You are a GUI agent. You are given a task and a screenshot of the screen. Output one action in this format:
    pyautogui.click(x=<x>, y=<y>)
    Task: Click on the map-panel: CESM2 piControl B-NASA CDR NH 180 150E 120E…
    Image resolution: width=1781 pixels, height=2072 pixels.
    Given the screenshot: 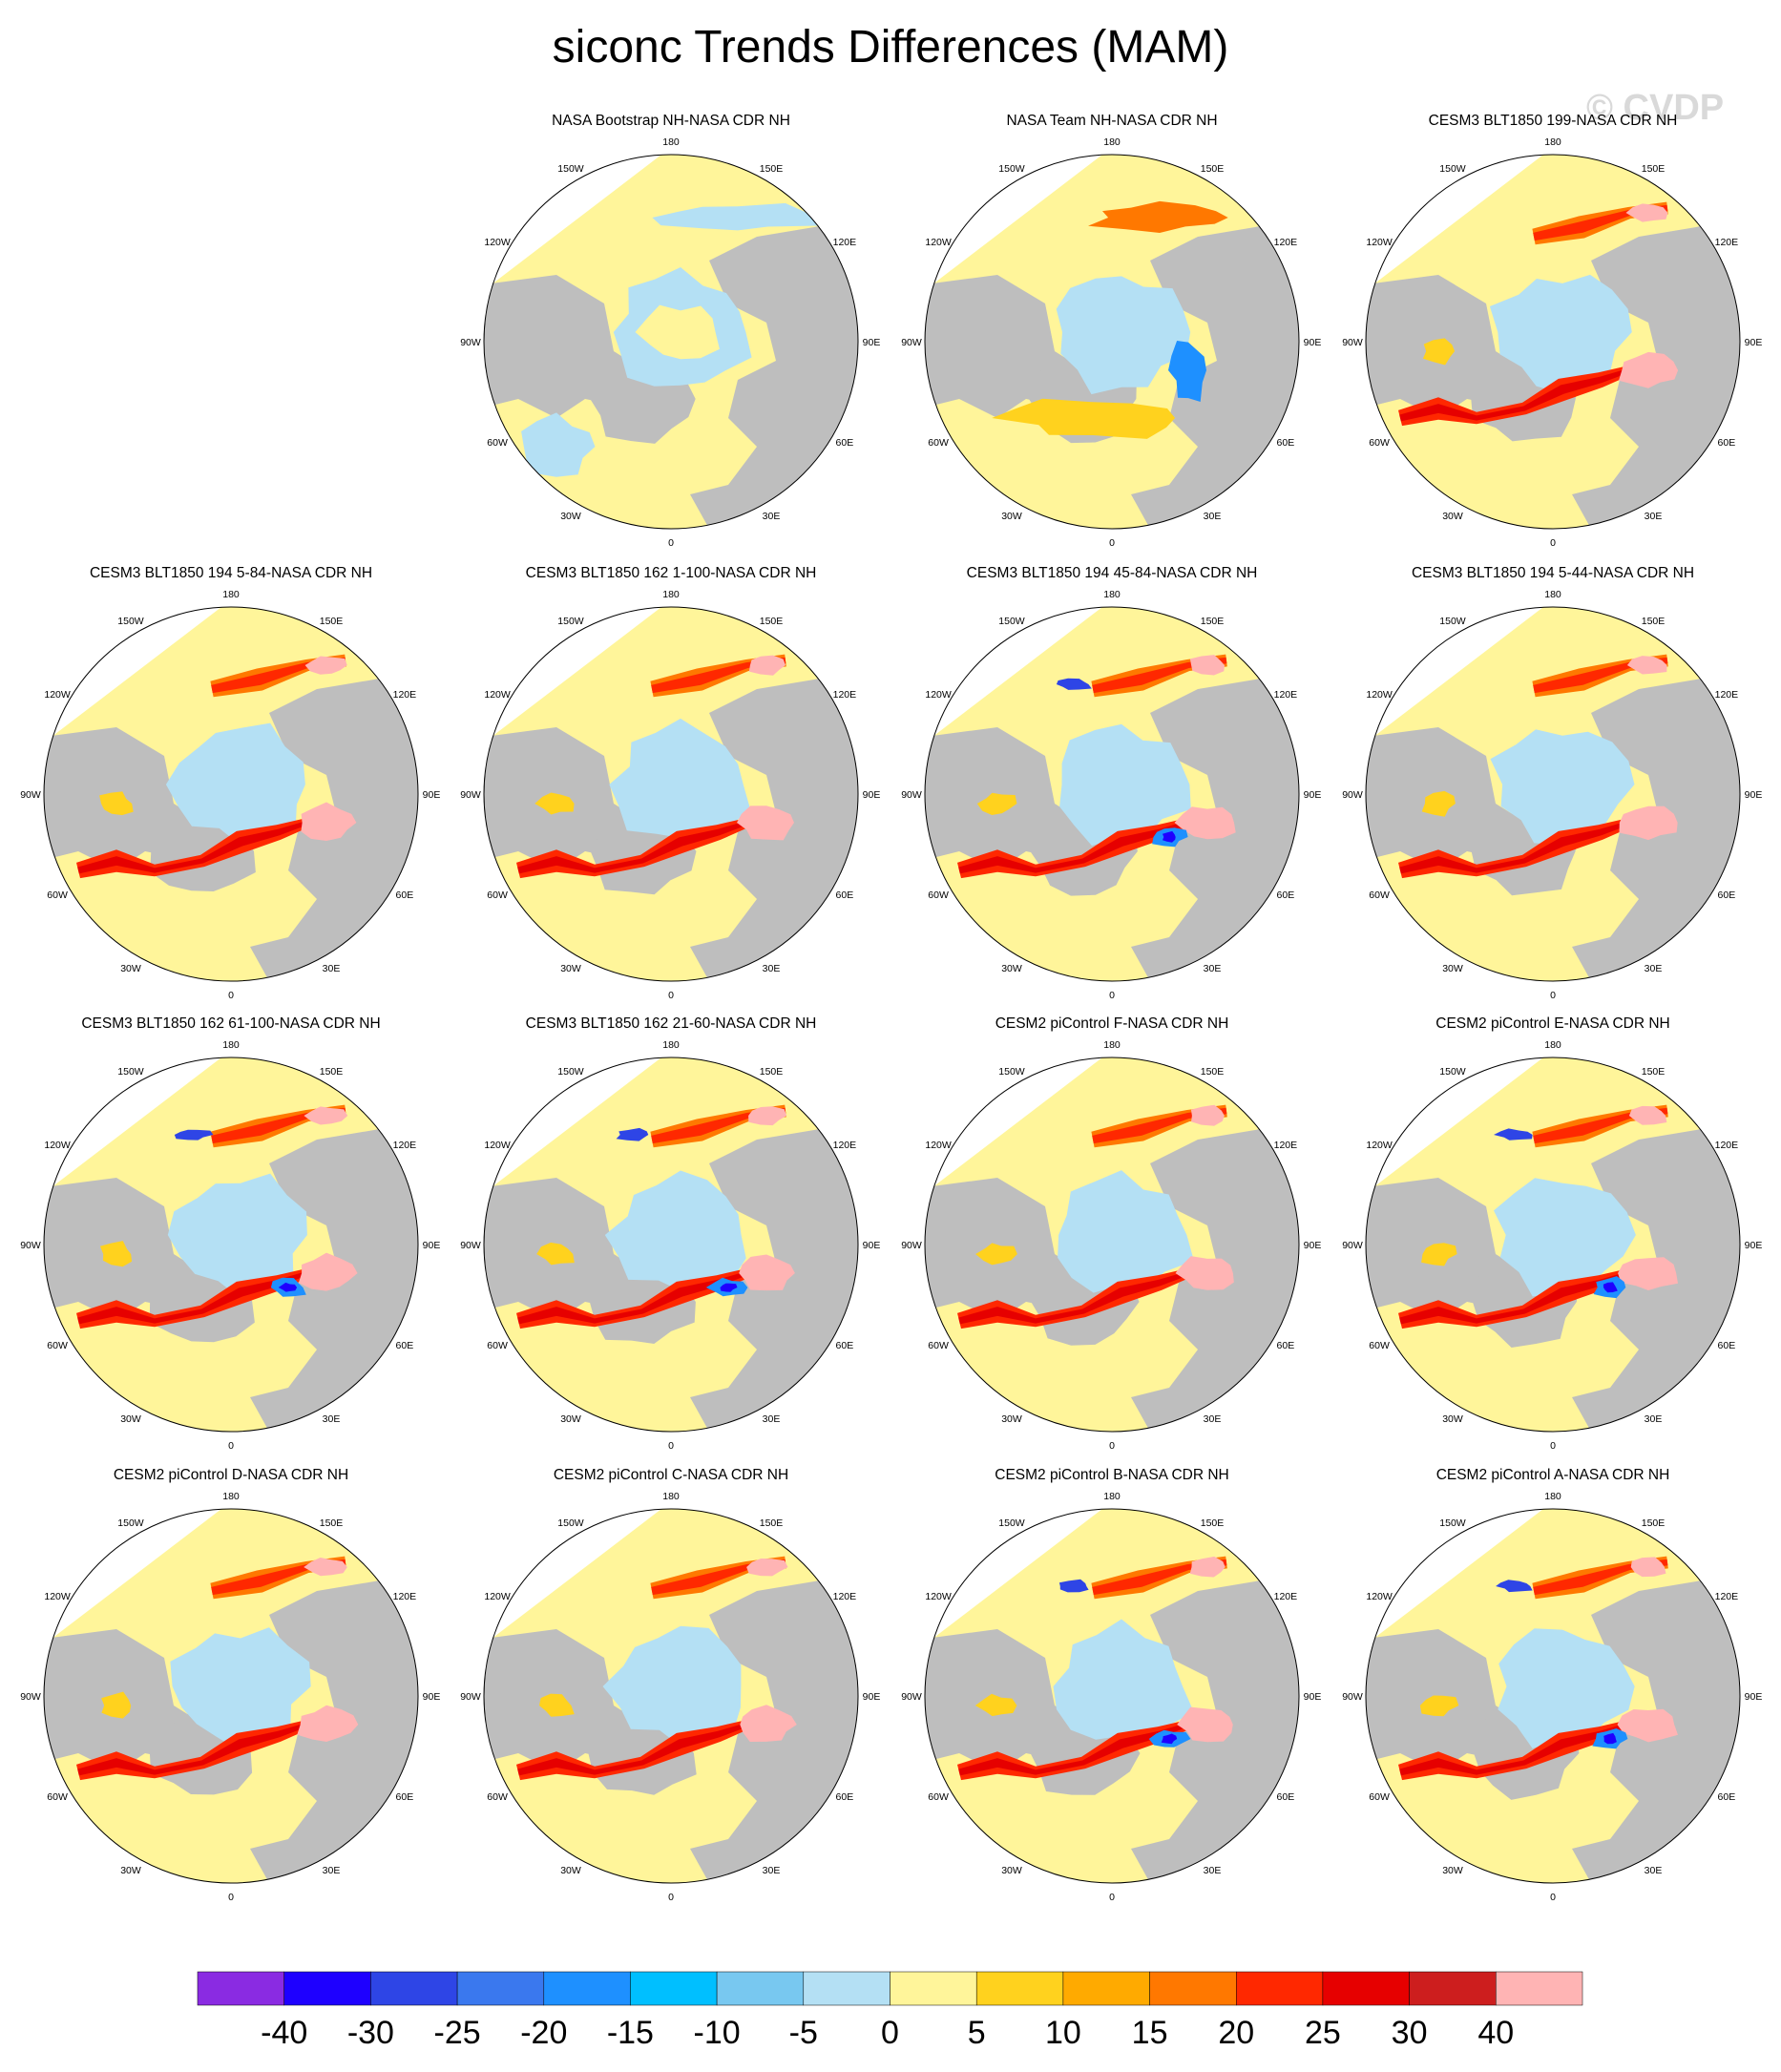 What is the action you would take?
    pyautogui.click(x=1111, y=1696)
    